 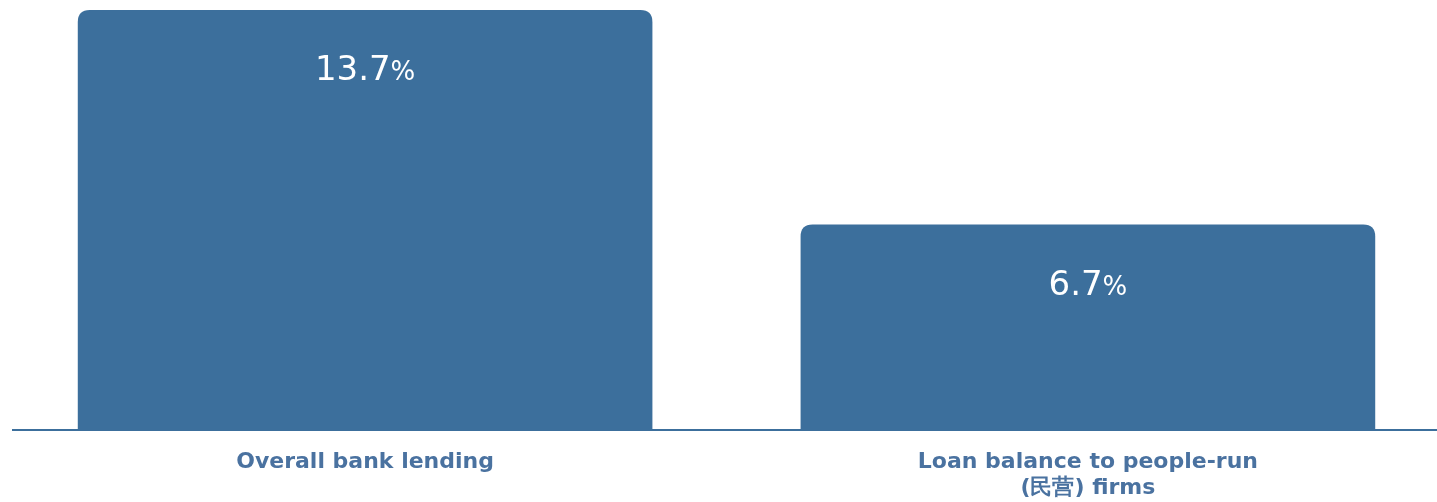 What do you see at coordinates (365, 68) in the screenshot?
I see `data-label: 13.7%` at bounding box center [365, 68].